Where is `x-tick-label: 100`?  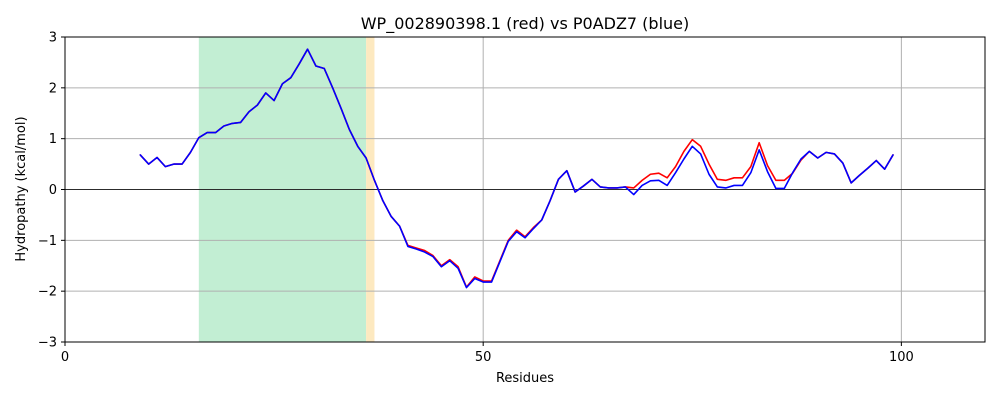 x-tick-label: 100 is located at coordinates (901, 357).